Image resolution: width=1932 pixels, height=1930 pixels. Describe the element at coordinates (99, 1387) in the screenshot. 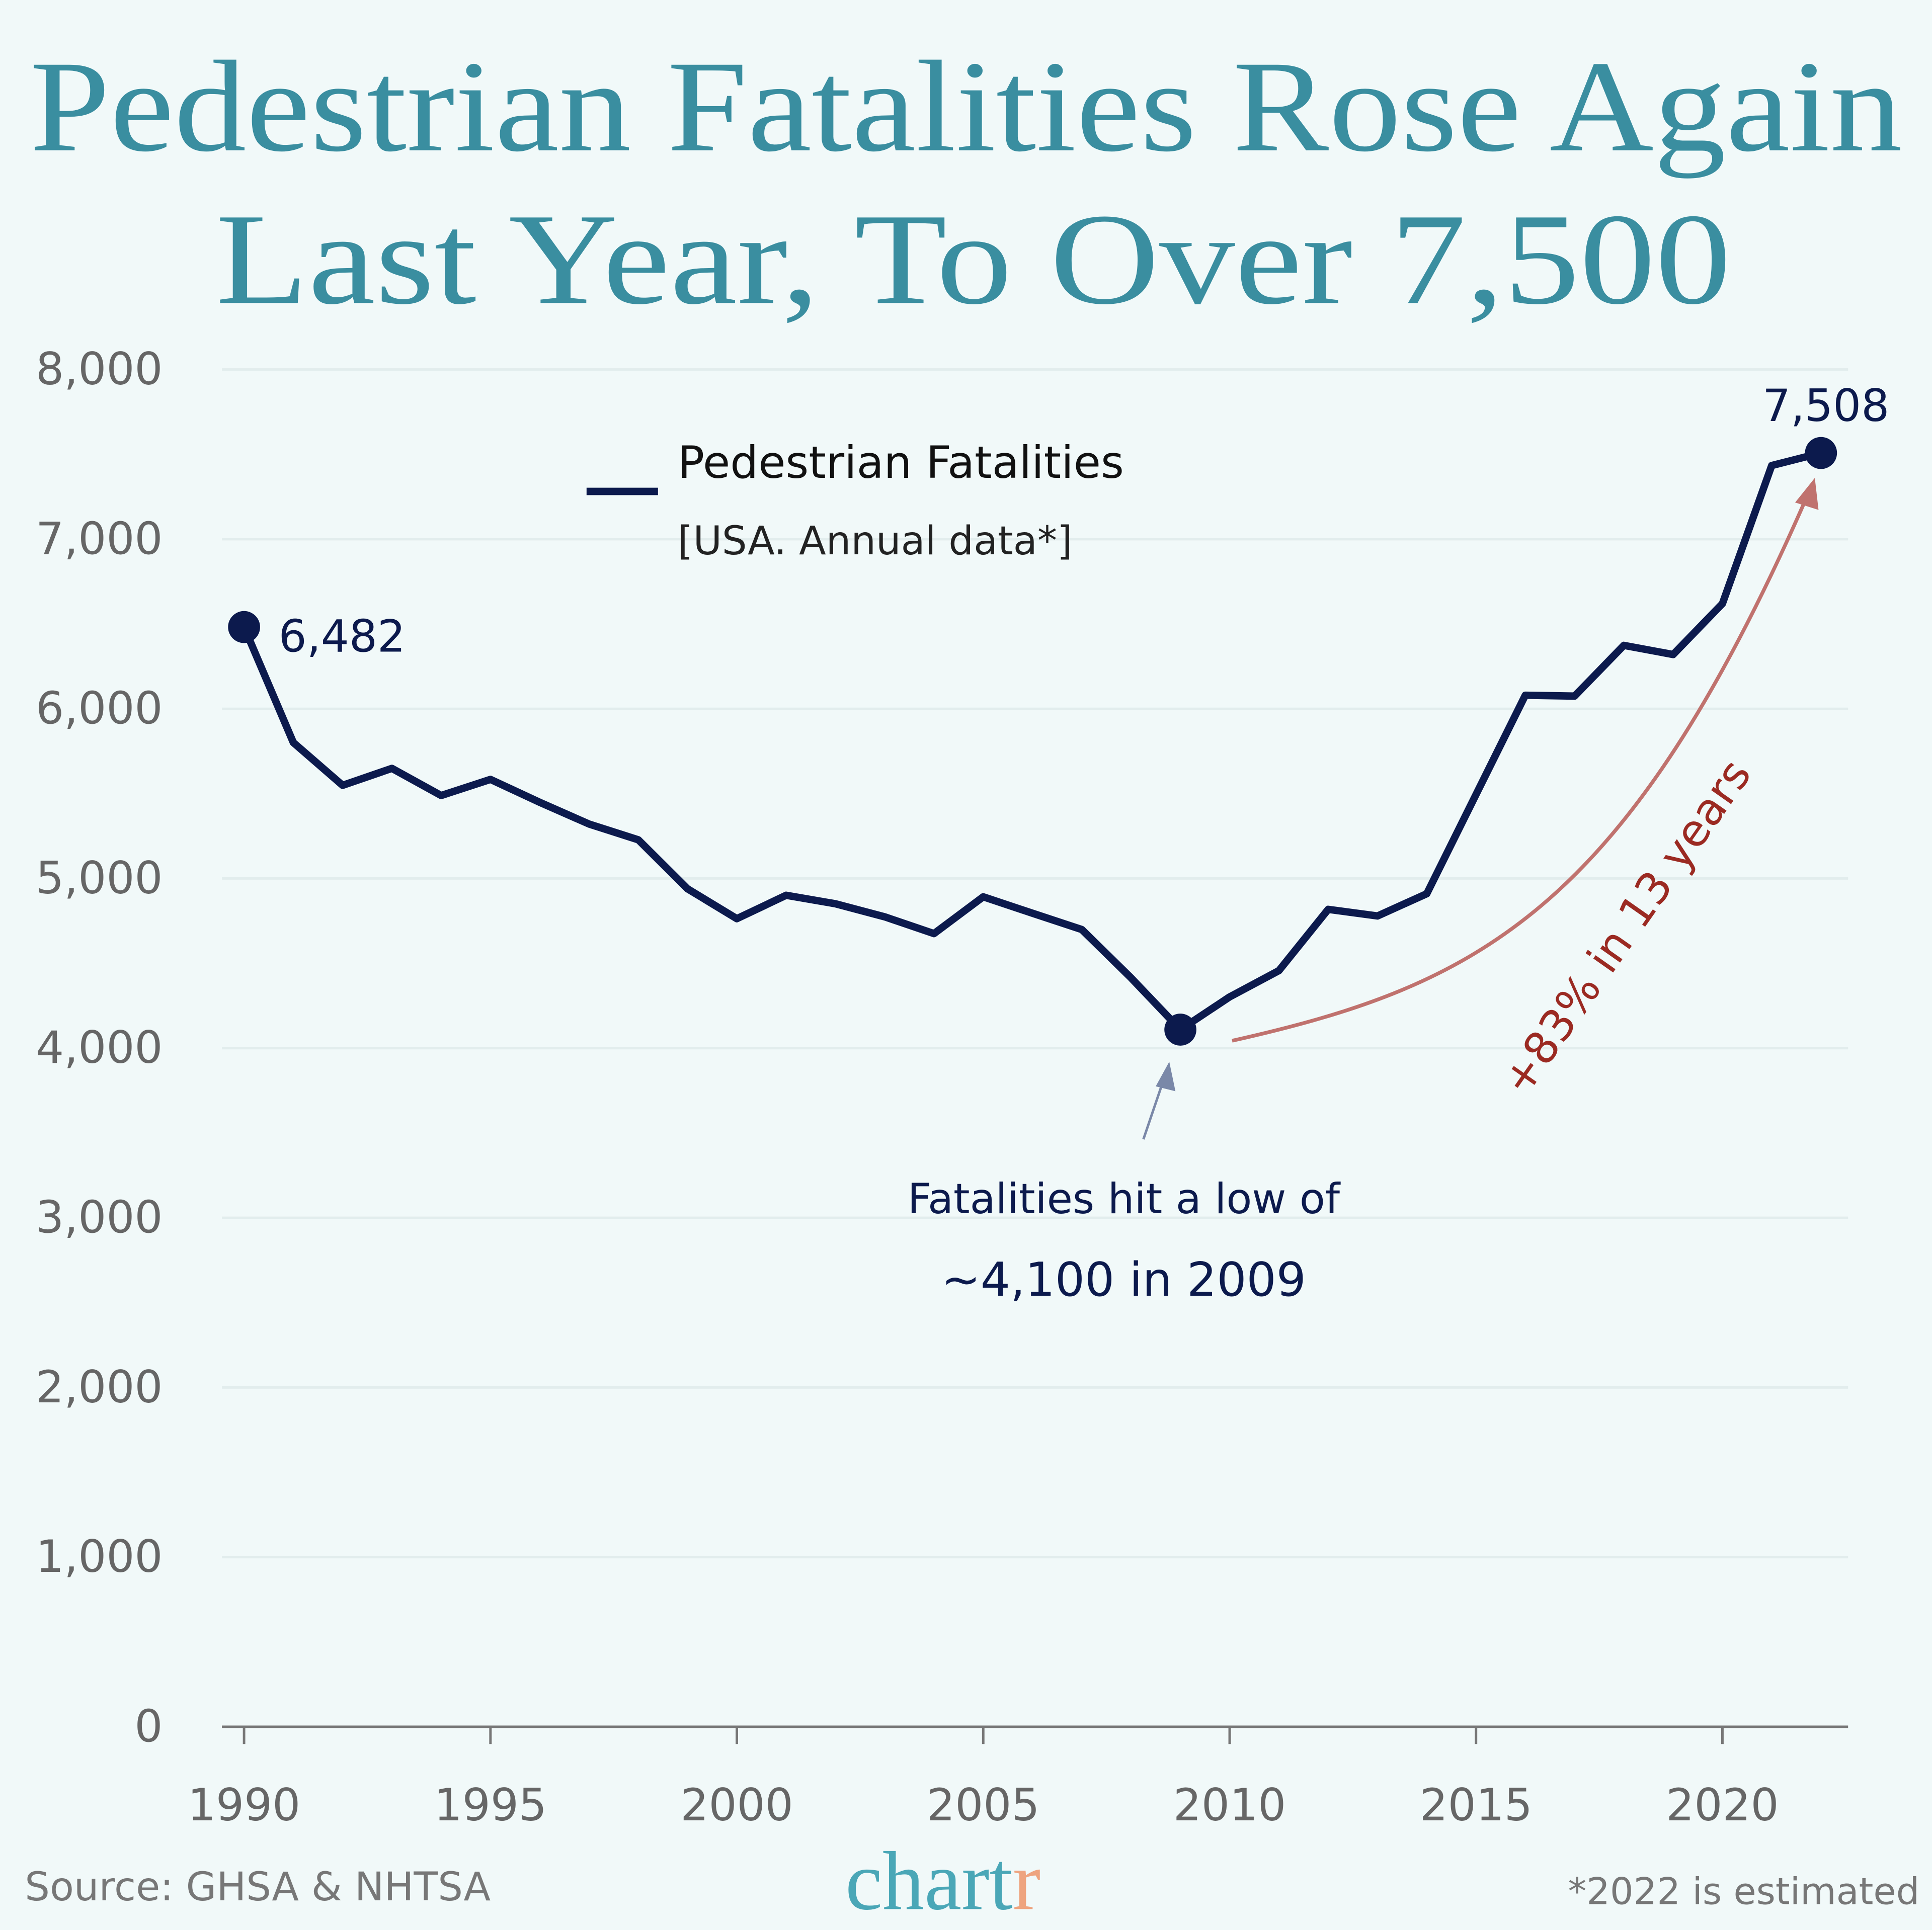

I see `y-tick-label: 2,000` at that location.